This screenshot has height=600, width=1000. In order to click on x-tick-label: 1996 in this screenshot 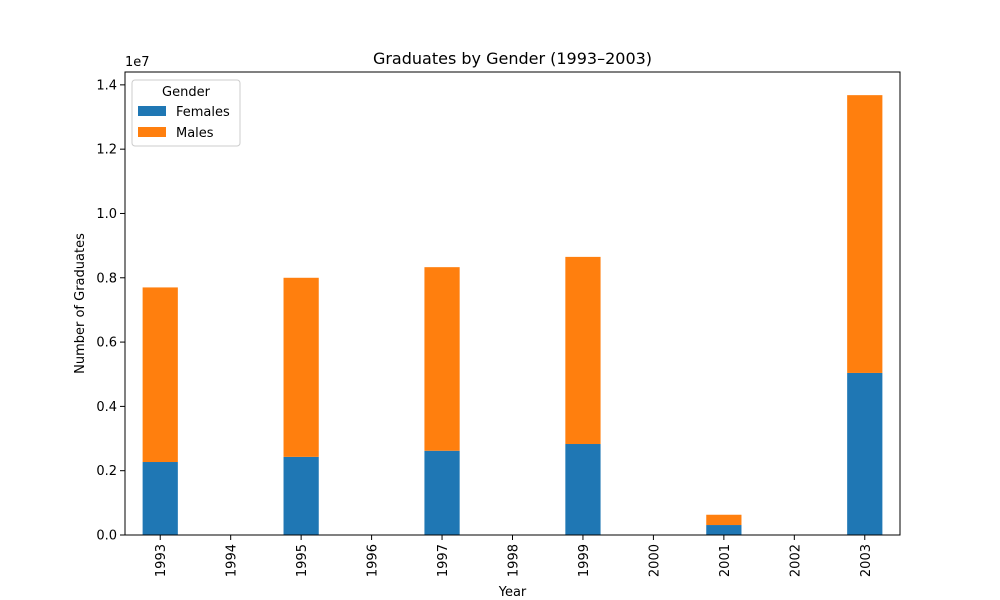, I will do `click(373, 560)`.